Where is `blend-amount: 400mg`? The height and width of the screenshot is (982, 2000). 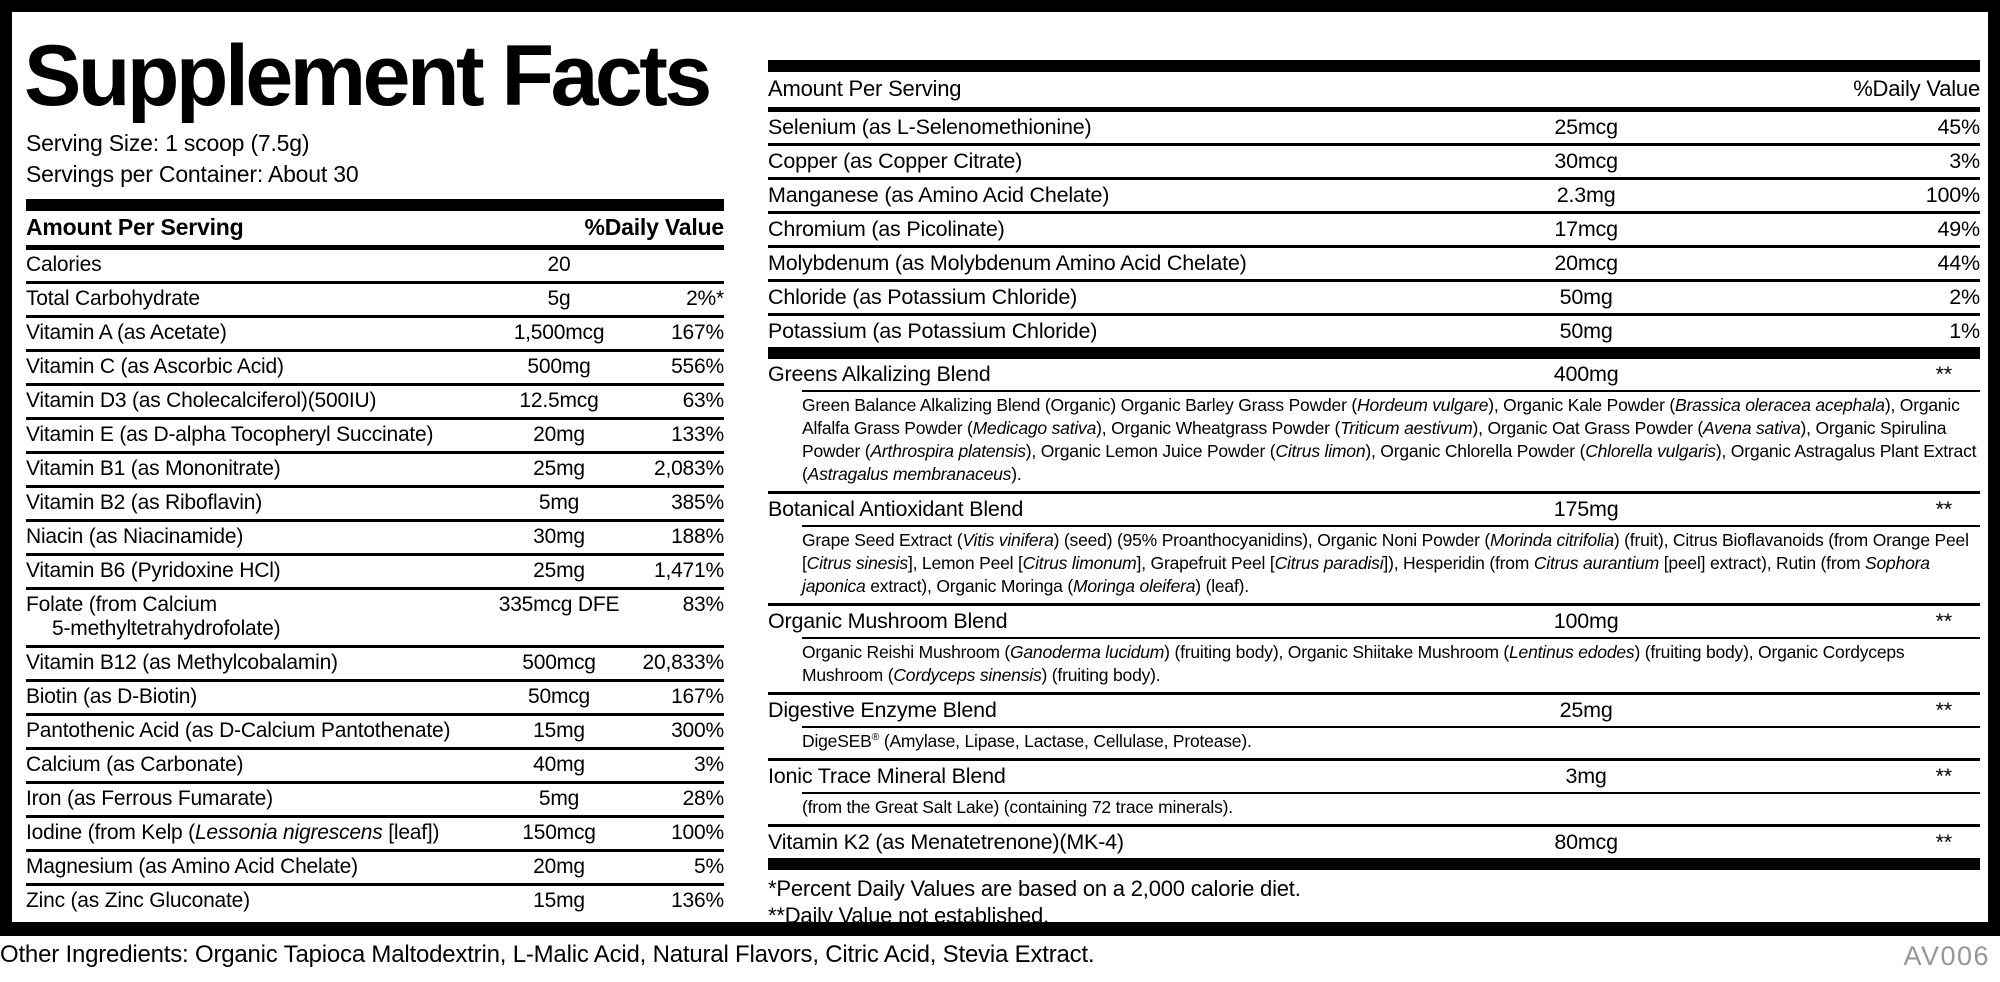 blend-amount: 400mg is located at coordinates (1586, 374).